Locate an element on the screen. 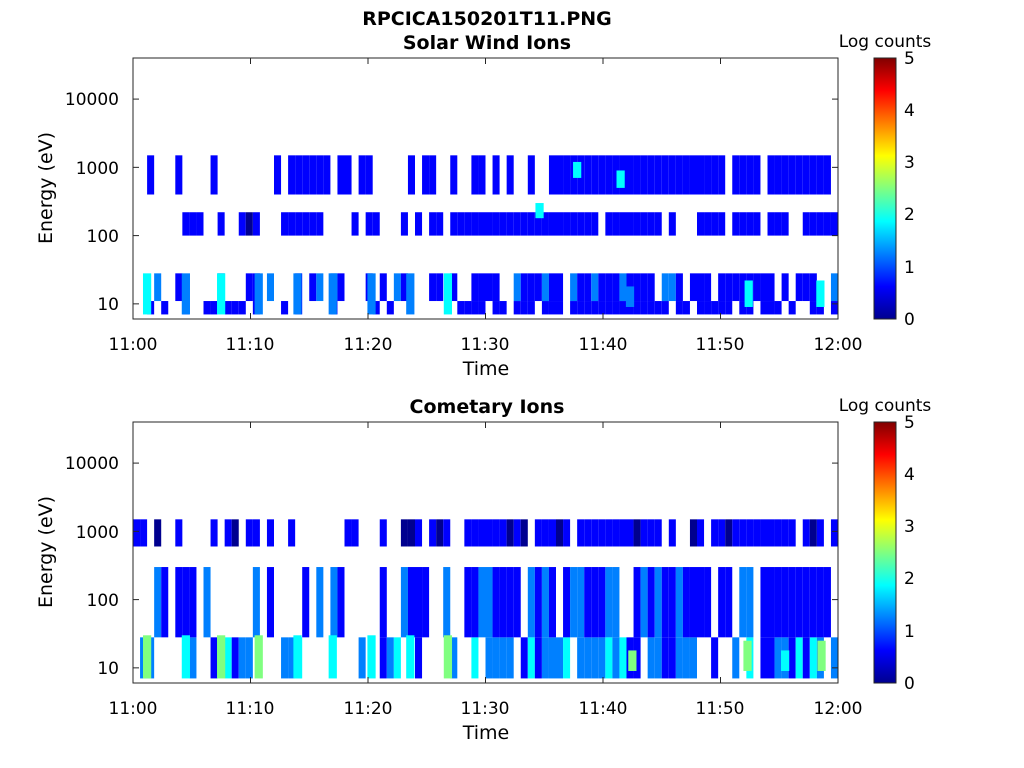 Image resolution: width=1024 pixels, height=768 pixels. colorbar-label-cometary: Log counts is located at coordinates (885, 406).